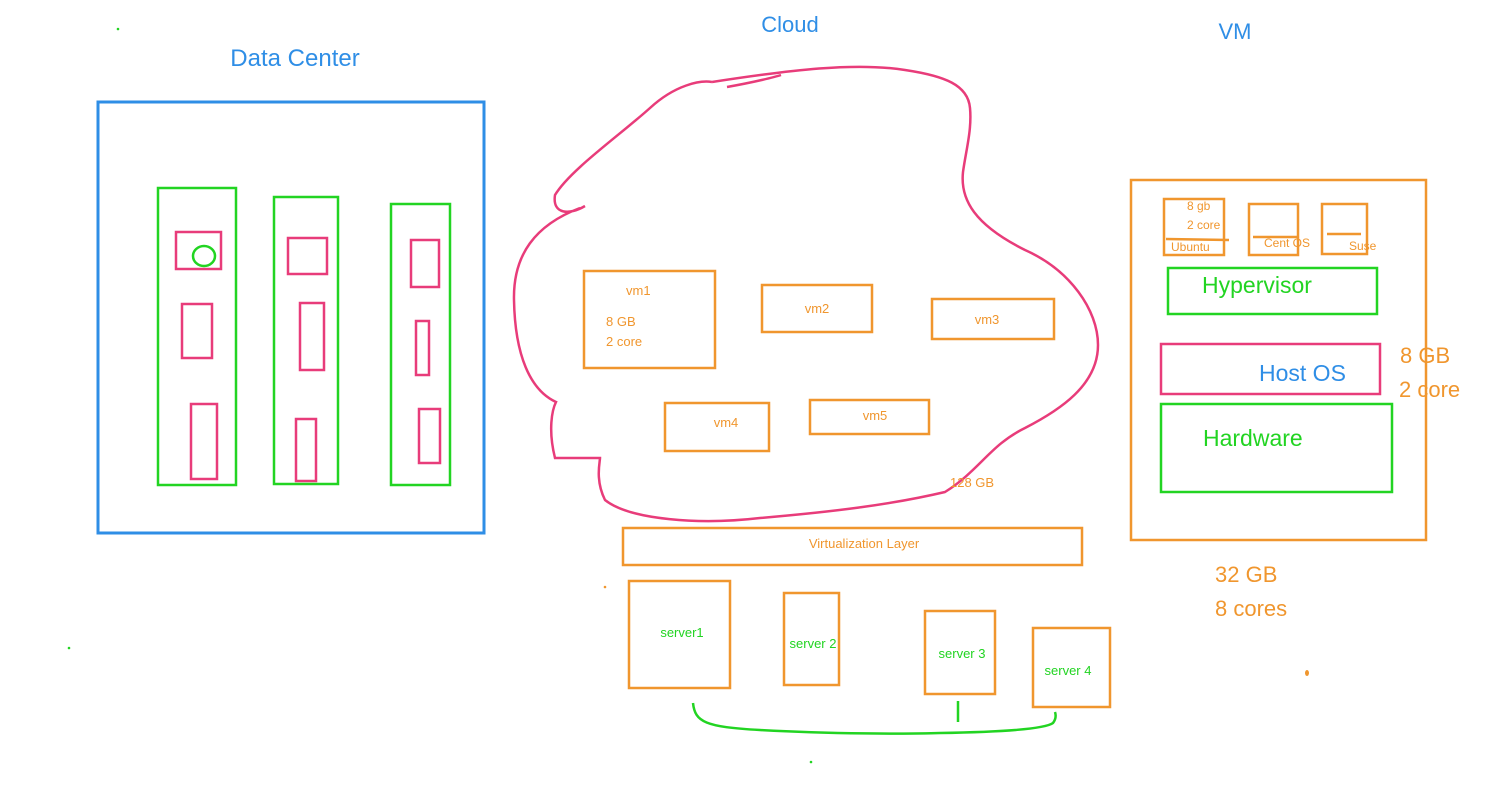  What do you see at coordinates (1257, 285) in the screenshot?
I see `hypervisor-label: Hypervisor` at bounding box center [1257, 285].